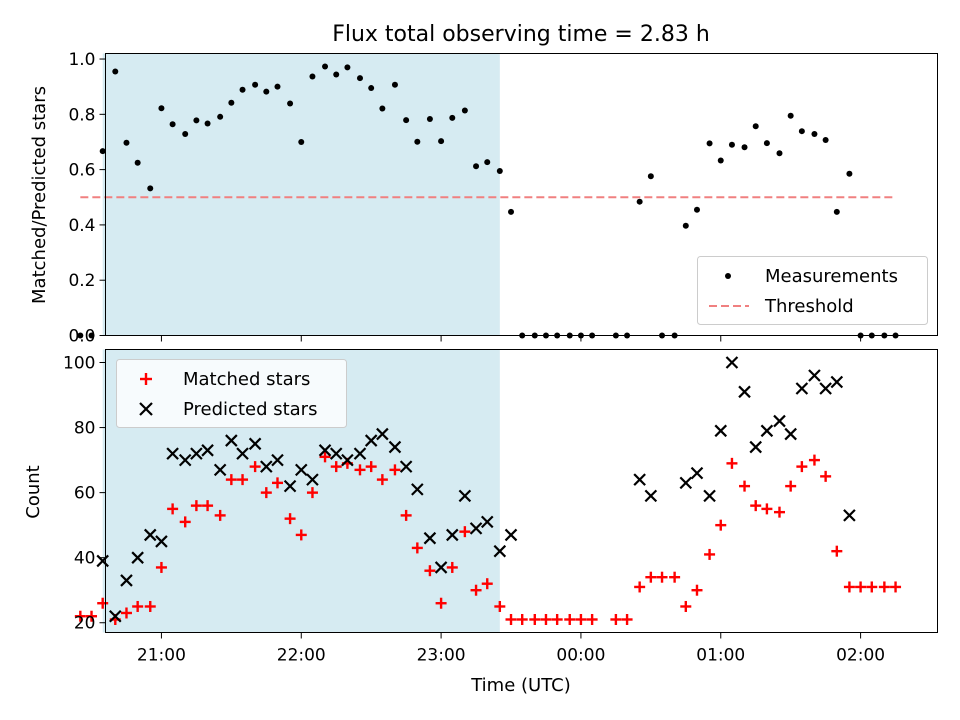 The height and width of the screenshot is (720, 960). I want to click on legend-threshold: Threshold, so click(809, 306).